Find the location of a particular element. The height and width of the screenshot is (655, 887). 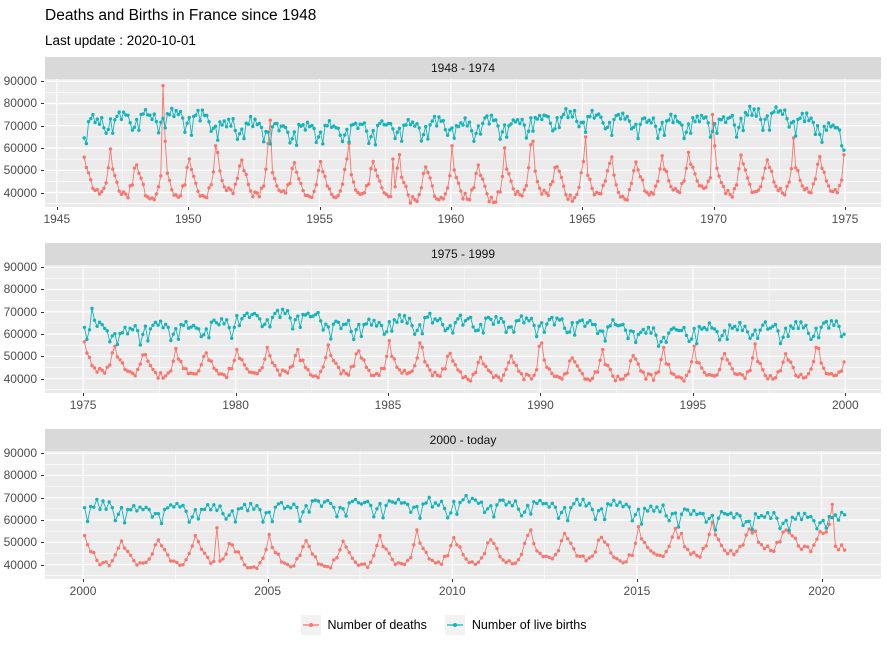

x-tick-label: 1945 is located at coordinates (57, 219).